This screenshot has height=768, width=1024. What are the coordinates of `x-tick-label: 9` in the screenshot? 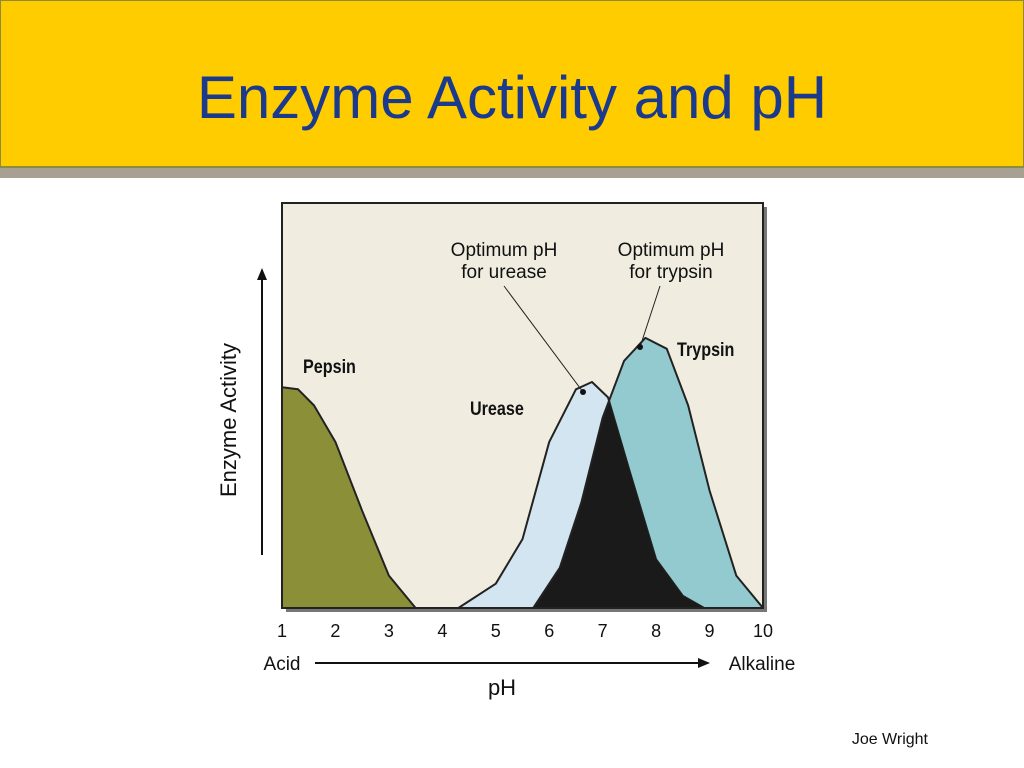 It's located at (710, 631).